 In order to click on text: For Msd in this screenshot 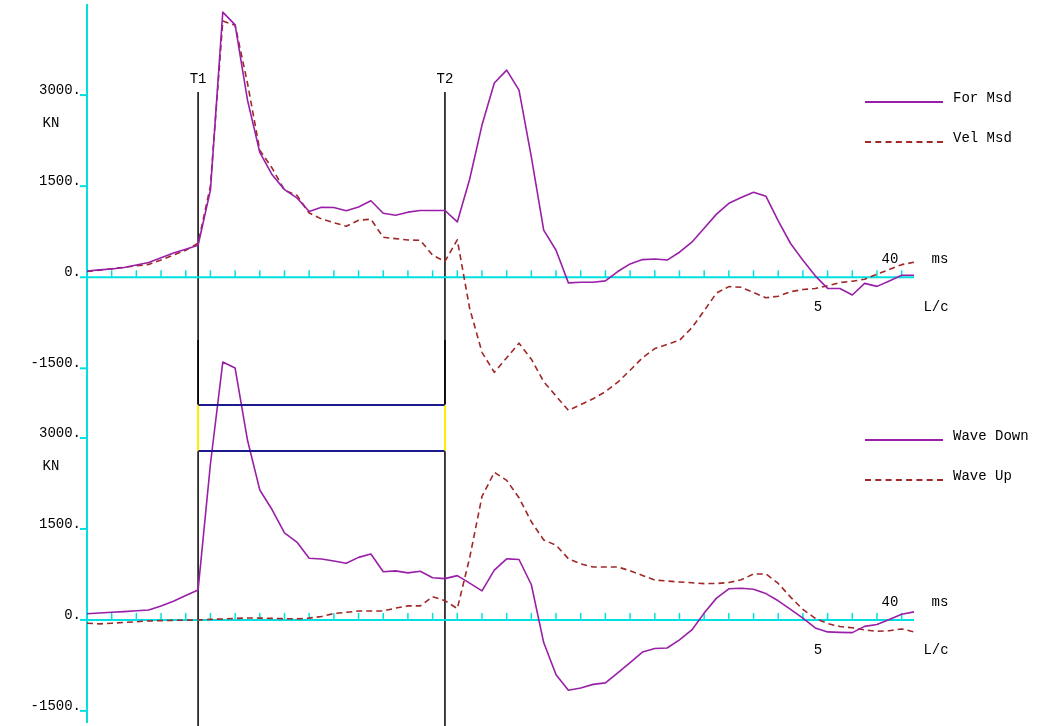, I will do `click(982, 98)`.